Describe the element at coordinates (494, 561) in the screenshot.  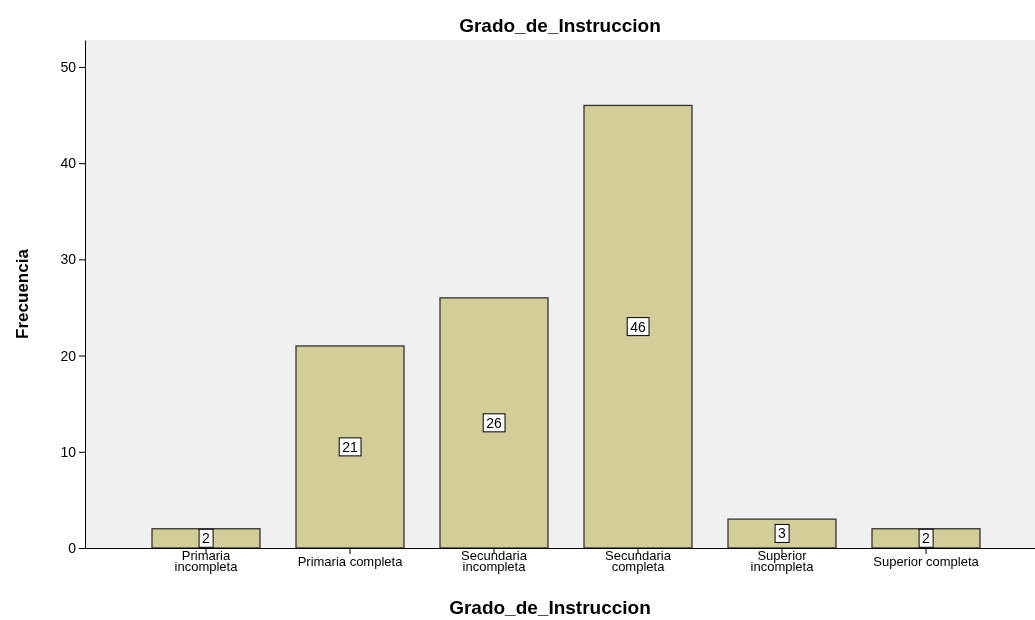
I see `x-tick-label: Secundaria incompleta` at that location.